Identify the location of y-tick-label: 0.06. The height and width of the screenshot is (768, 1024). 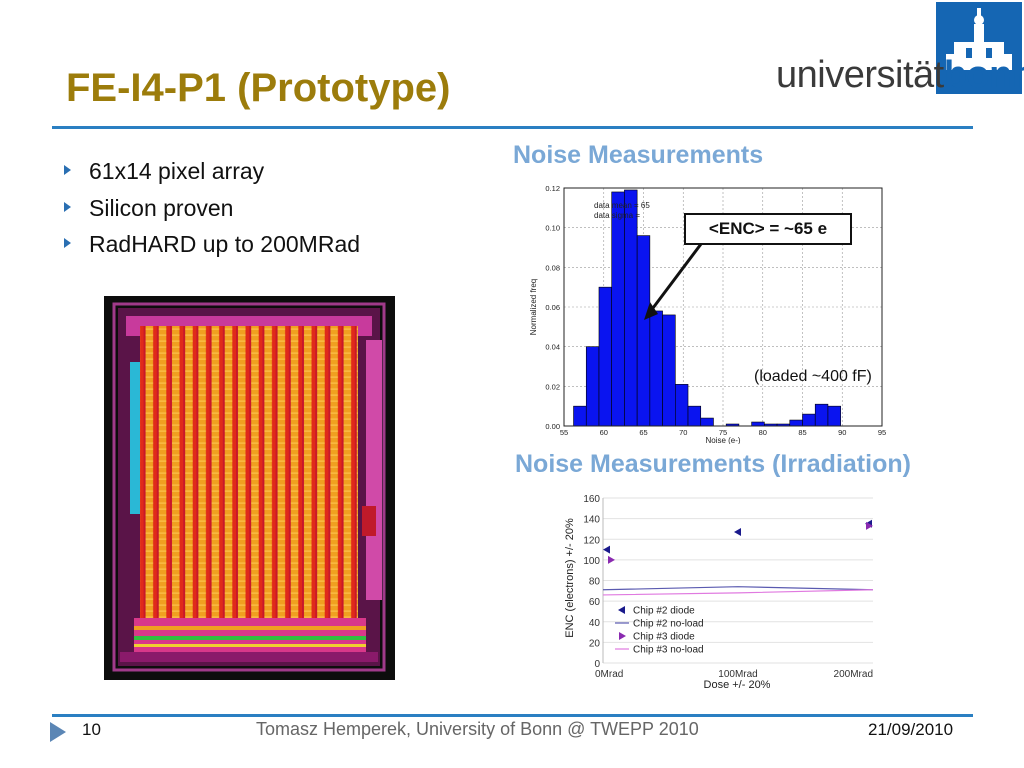
(552, 307).